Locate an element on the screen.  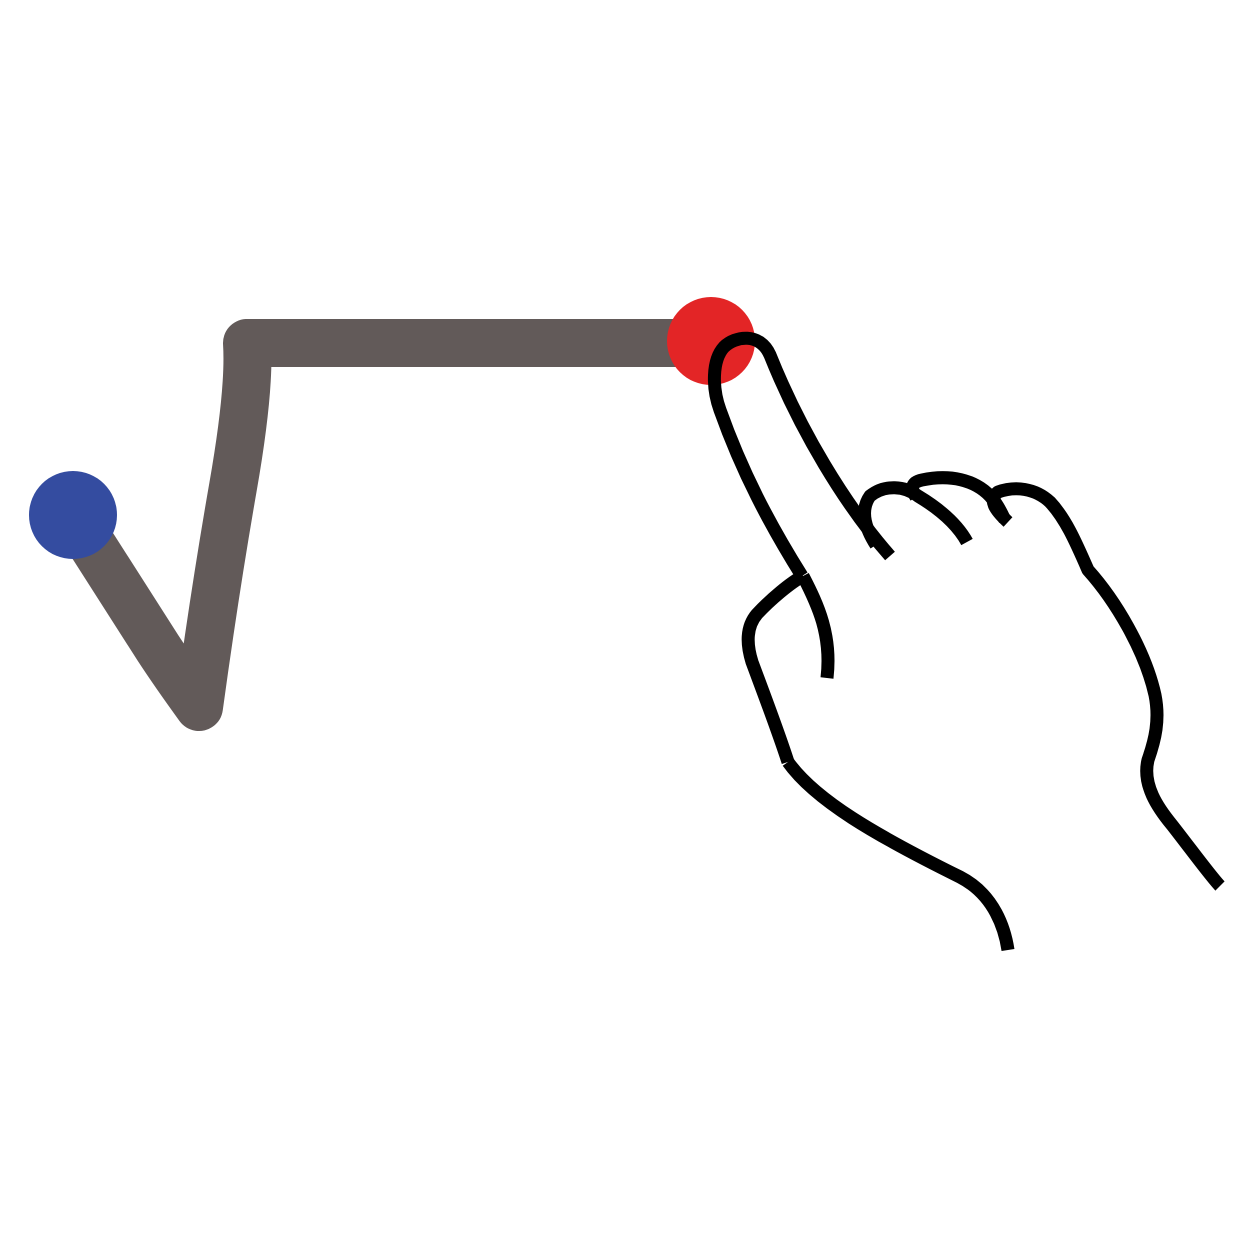
end-point-dot is located at coordinates (711, 341).